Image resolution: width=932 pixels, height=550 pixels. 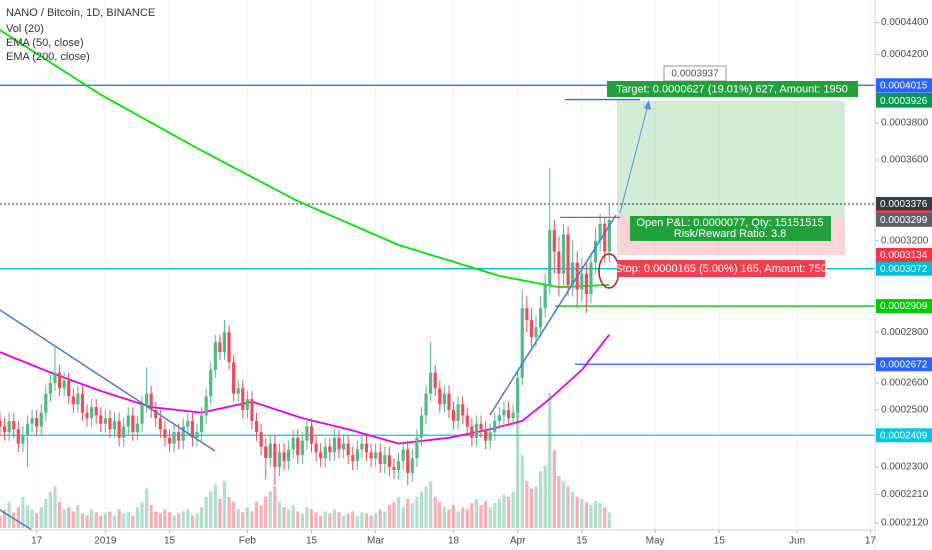 What do you see at coordinates (905, 54) in the screenshot?
I see `y-tick-label: 0.0004200` at bounding box center [905, 54].